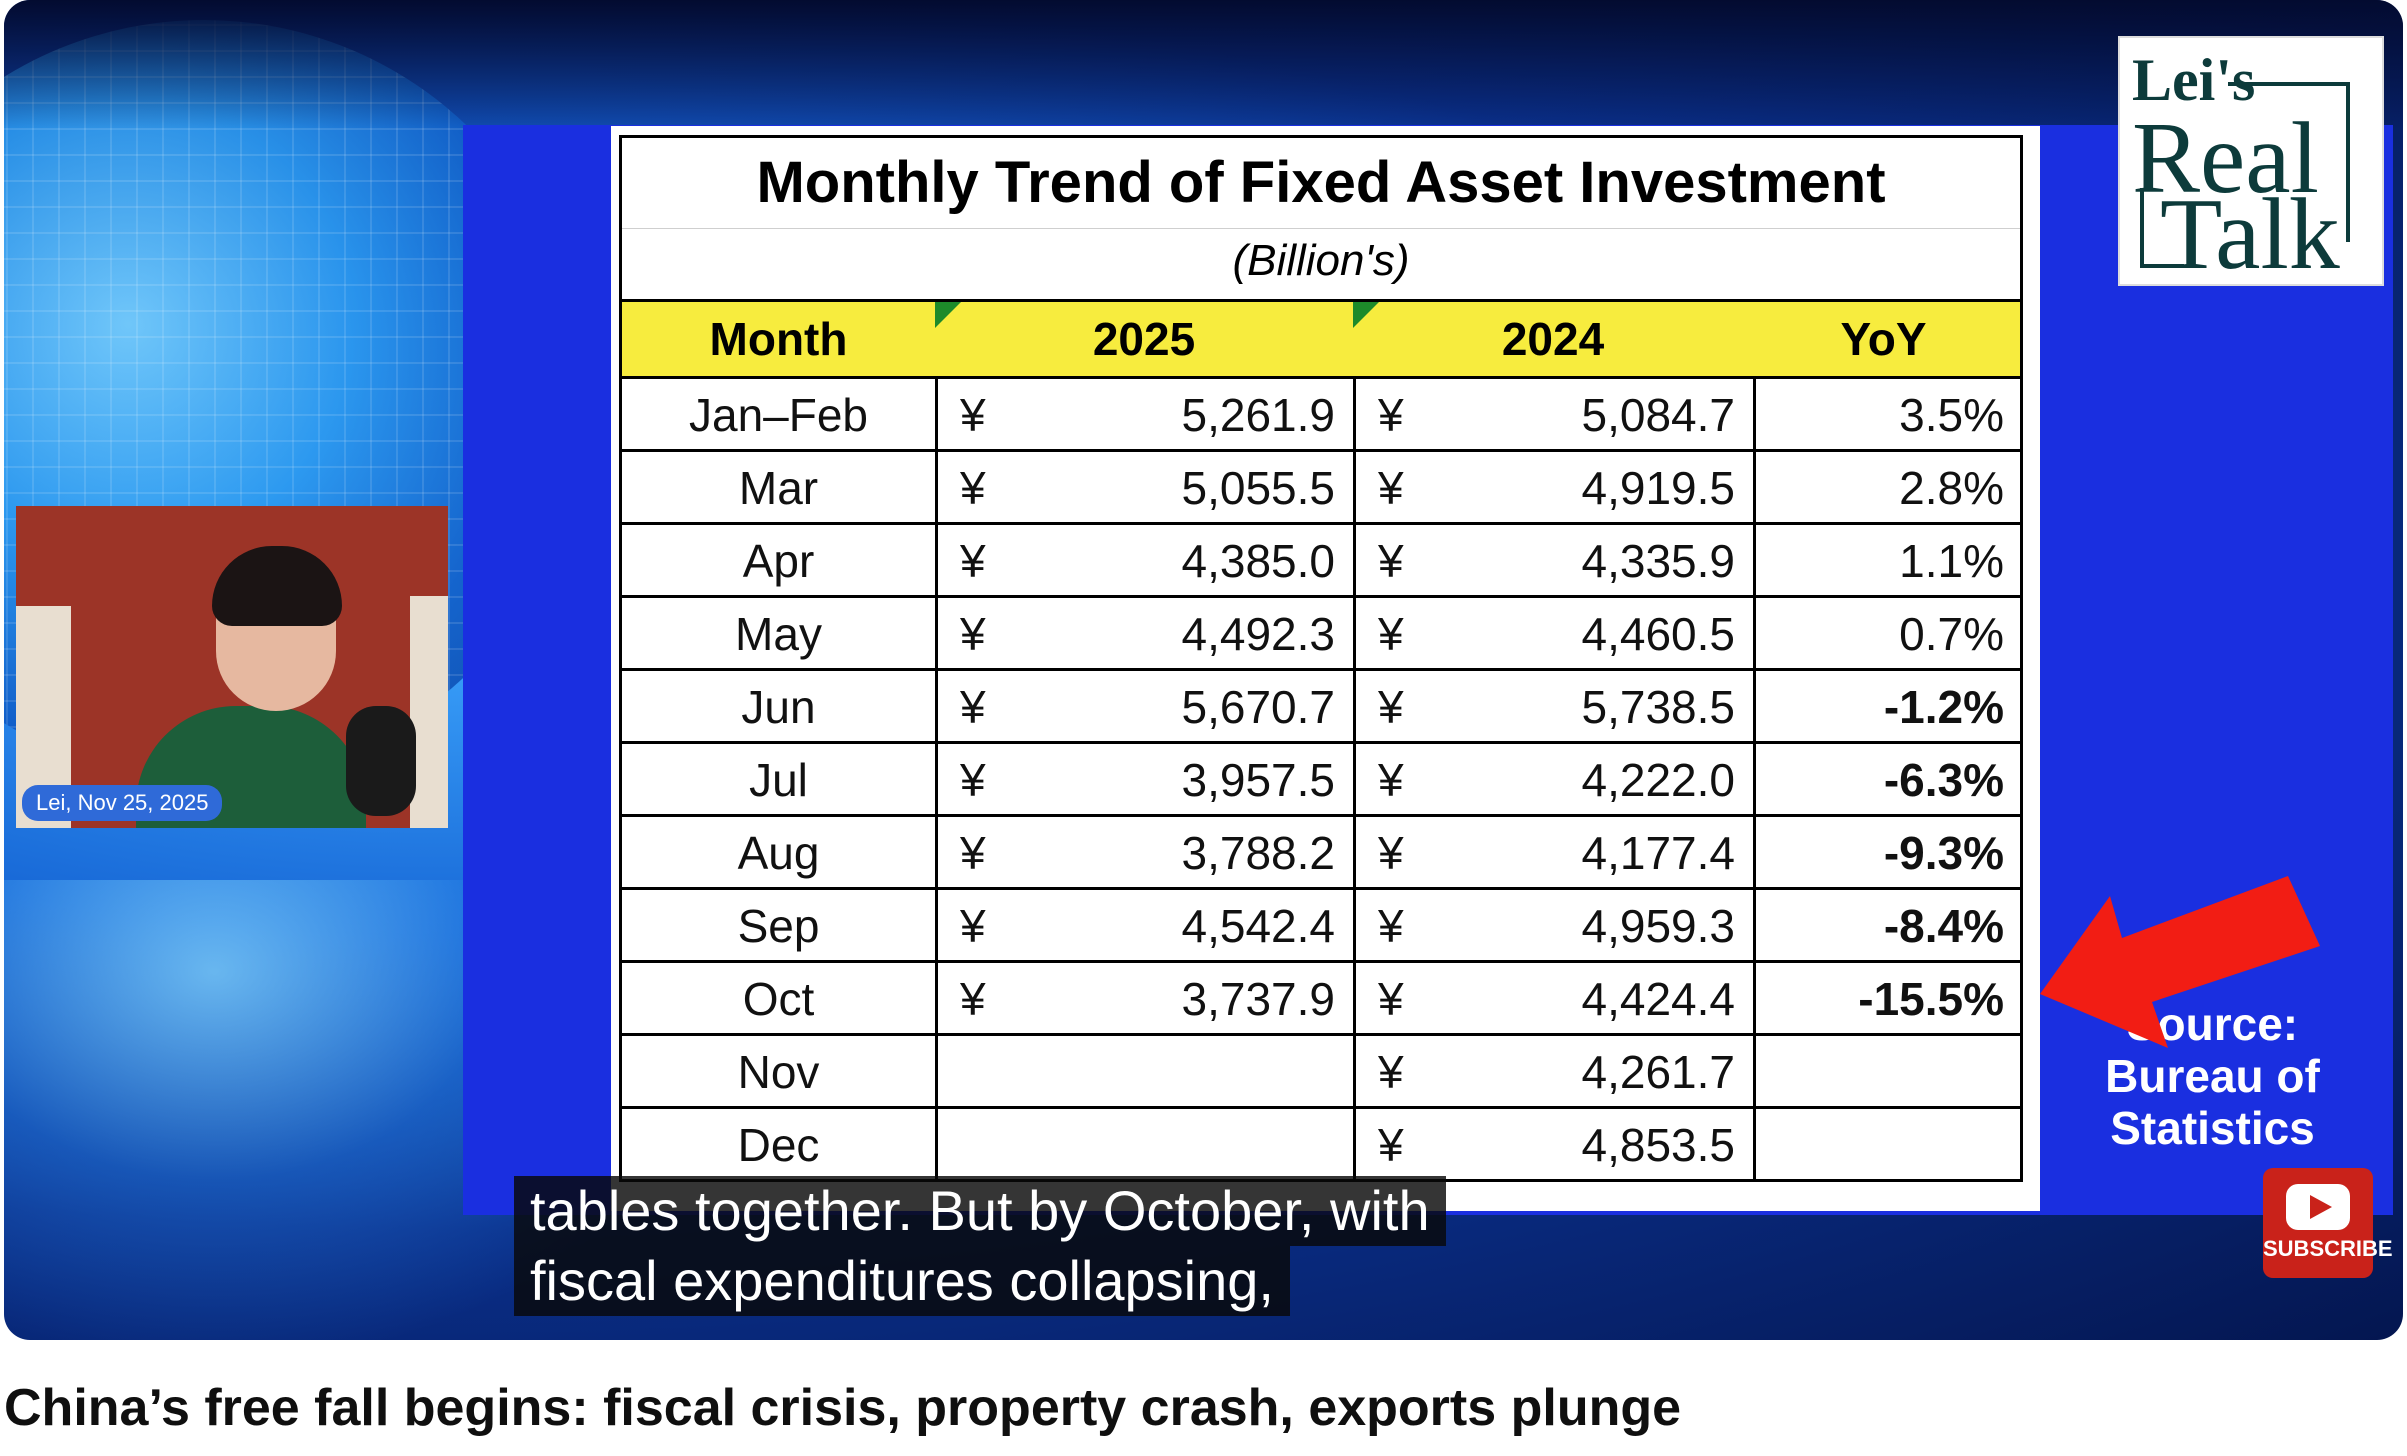  What do you see at coordinates (1658, 1145) in the screenshot?
I see `cell-value: 4,853.5` at bounding box center [1658, 1145].